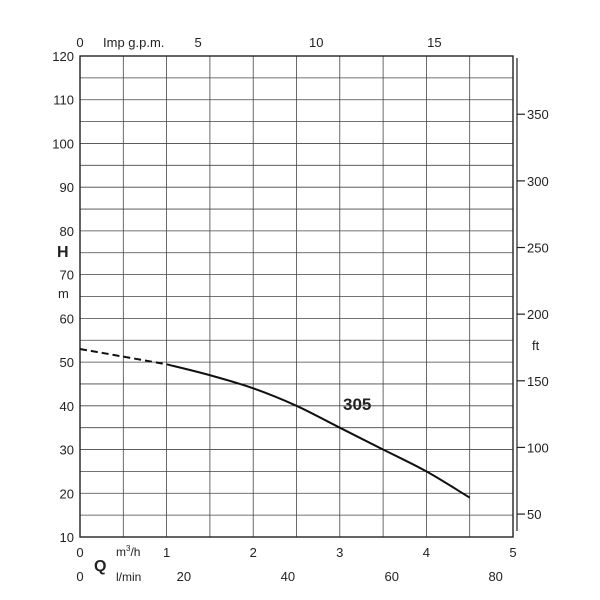  What do you see at coordinates (495, 576) in the screenshot?
I see `x-tick-label-lmin: 80` at bounding box center [495, 576].